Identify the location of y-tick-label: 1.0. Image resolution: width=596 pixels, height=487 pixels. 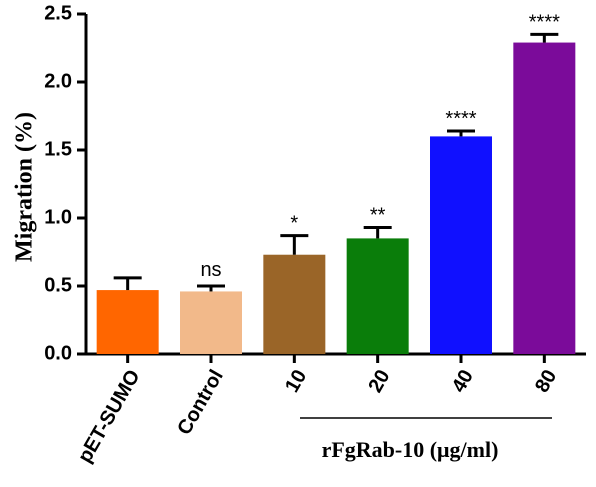
(58, 217).